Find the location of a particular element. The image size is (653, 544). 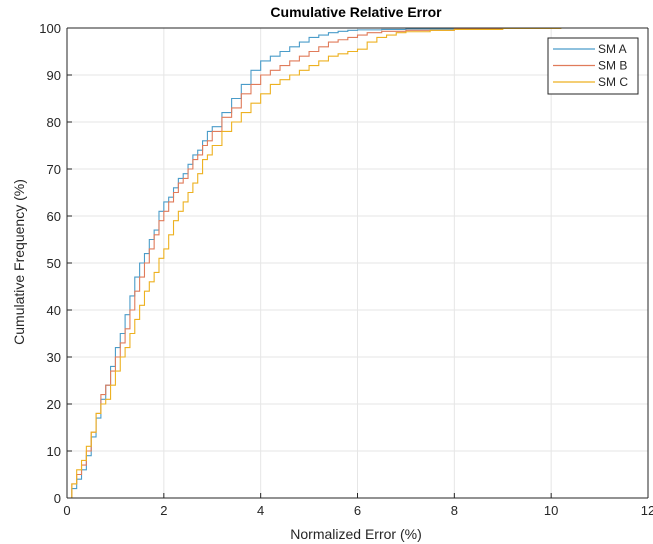

x-axis-label: Normalized Error (%) is located at coordinates (355, 534).